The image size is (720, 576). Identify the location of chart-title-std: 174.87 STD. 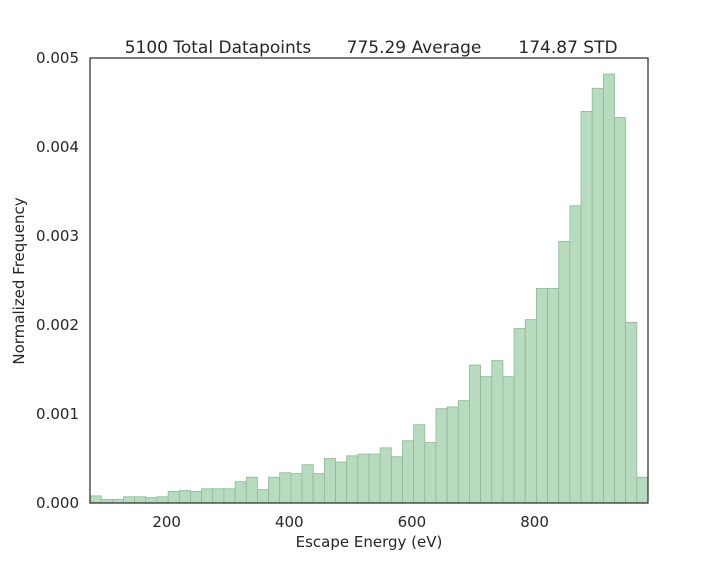
(567, 48).